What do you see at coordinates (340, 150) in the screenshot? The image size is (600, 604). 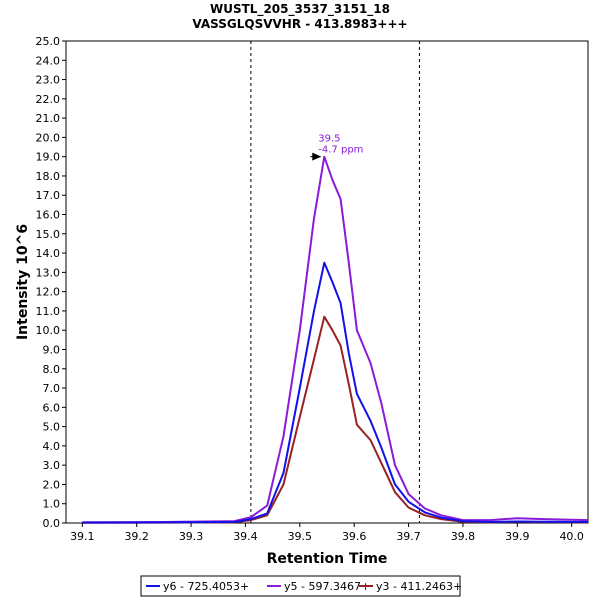 I see `annotation-label-2: -4.7 ppm` at bounding box center [340, 150].